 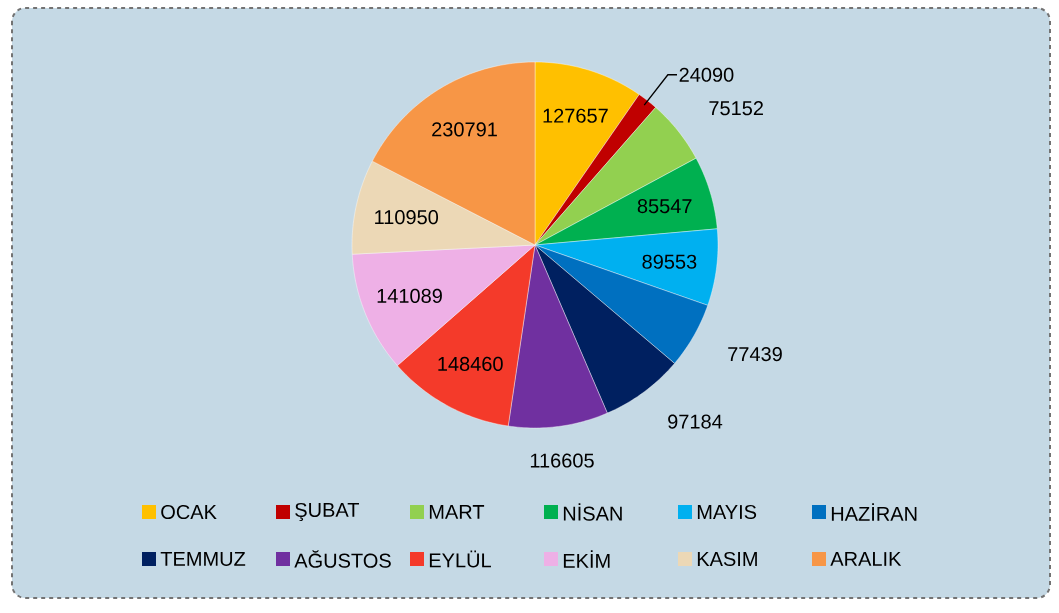 I want to click on legend-label: NİSAN, so click(x=592, y=512).